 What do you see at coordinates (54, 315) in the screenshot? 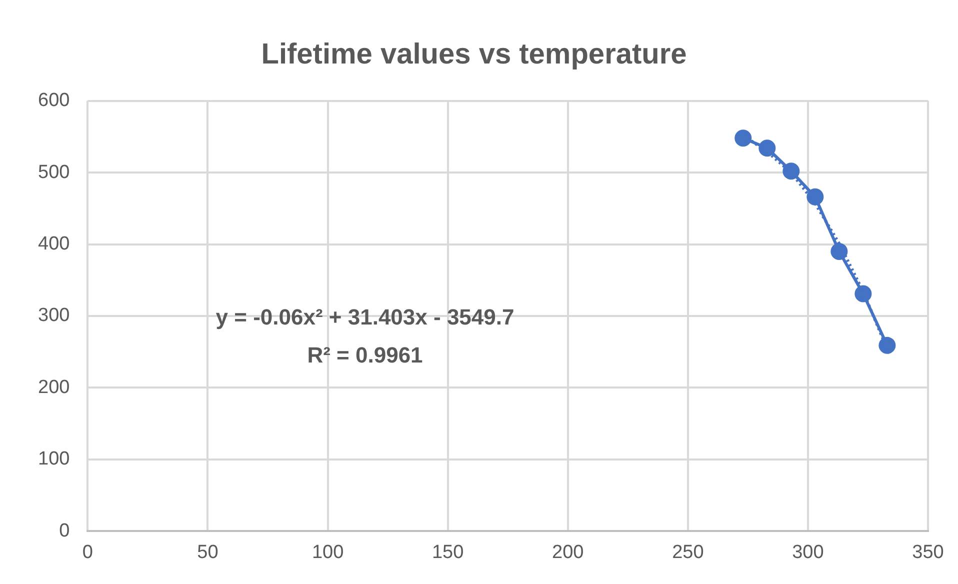
I see `y-tick-label: 300` at bounding box center [54, 315].